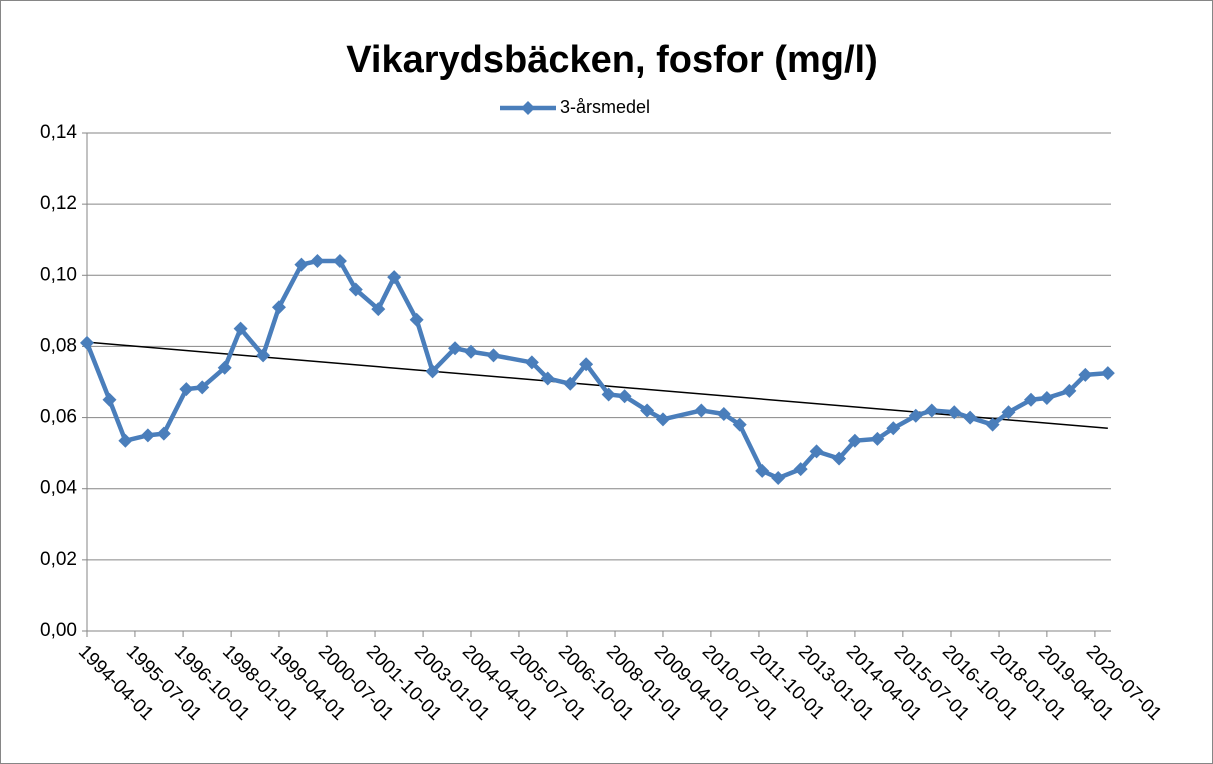 This screenshot has width=1213, height=764. Describe the element at coordinates (58, 630) in the screenshot. I see `y-tick-label: 0,00` at that location.